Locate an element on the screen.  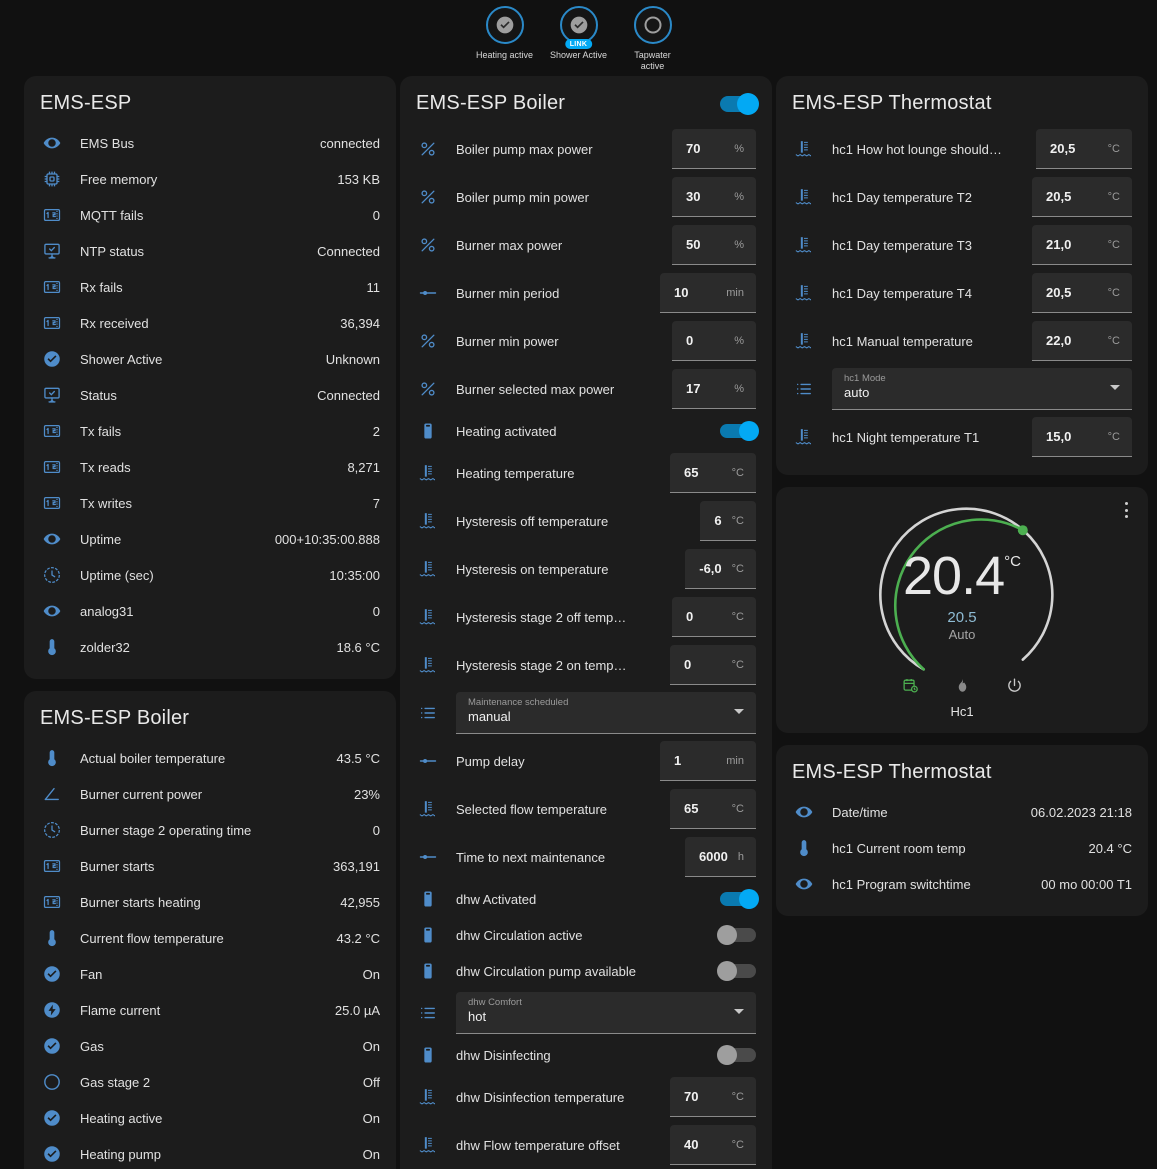
thermostat-dial: 20.4 °C 20.5 Auto is located at coordinates (962, 595).